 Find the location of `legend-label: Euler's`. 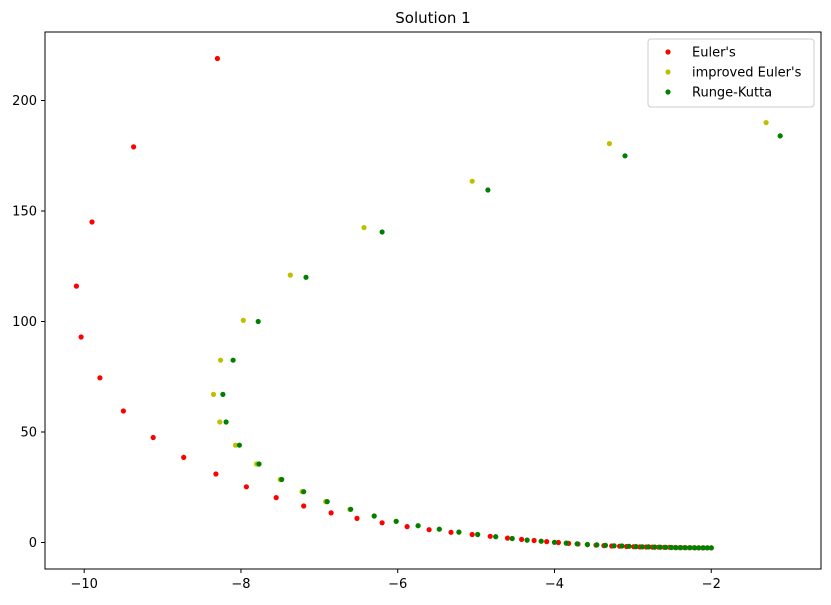

legend-label: Euler's is located at coordinates (714, 53).